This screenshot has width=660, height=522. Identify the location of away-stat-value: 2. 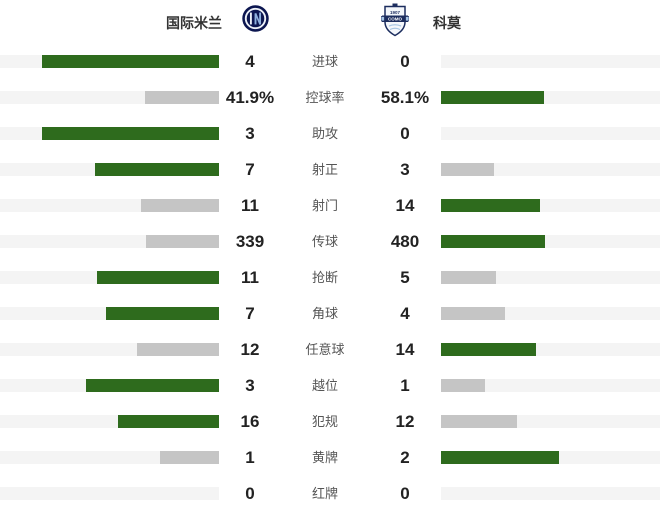
(405, 457).